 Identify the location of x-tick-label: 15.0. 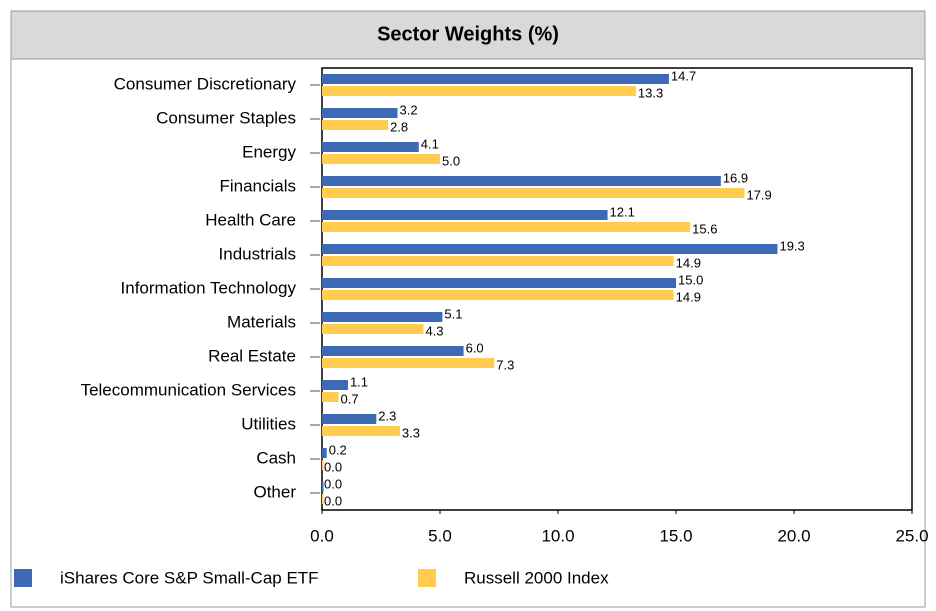
(675, 535).